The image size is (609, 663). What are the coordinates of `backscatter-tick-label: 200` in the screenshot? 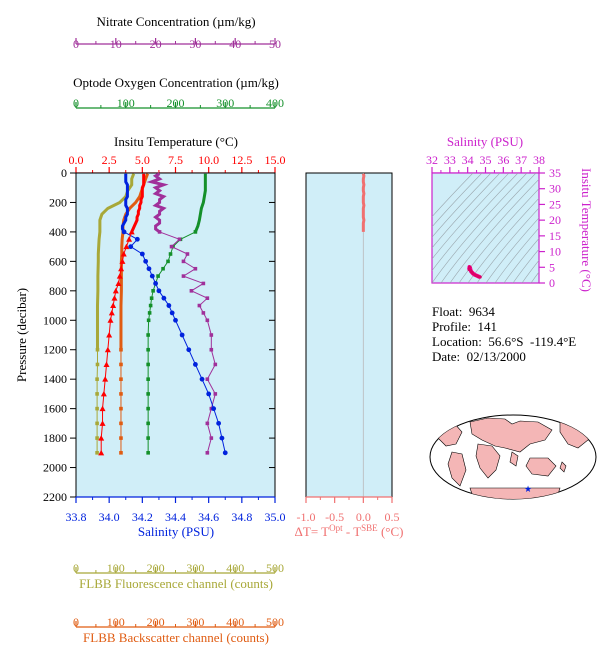 It's located at (156, 622).